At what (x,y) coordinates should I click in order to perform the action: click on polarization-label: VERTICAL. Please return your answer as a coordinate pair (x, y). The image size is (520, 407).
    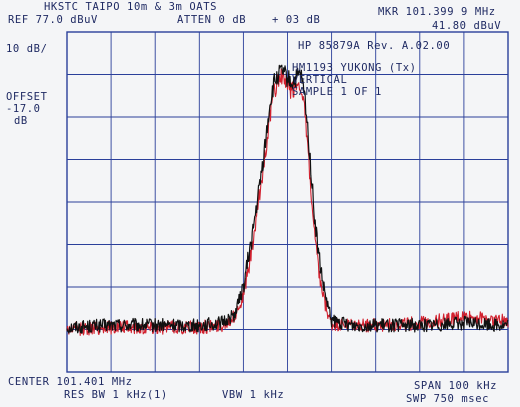
    Looking at the image, I should click on (320, 80).